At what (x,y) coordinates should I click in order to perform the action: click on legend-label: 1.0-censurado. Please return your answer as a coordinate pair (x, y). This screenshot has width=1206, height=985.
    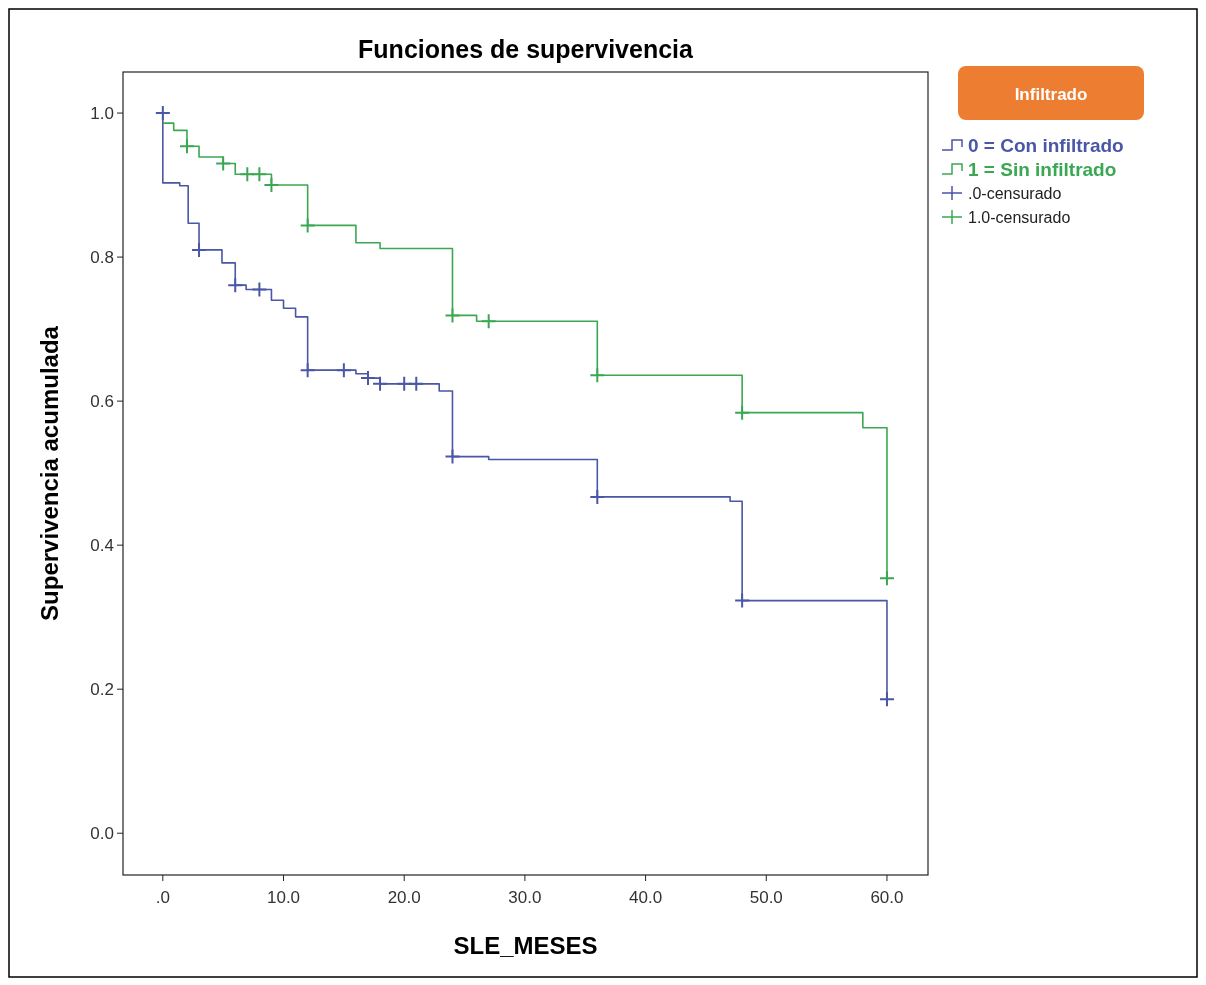
    Looking at the image, I should click on (1019, 217).